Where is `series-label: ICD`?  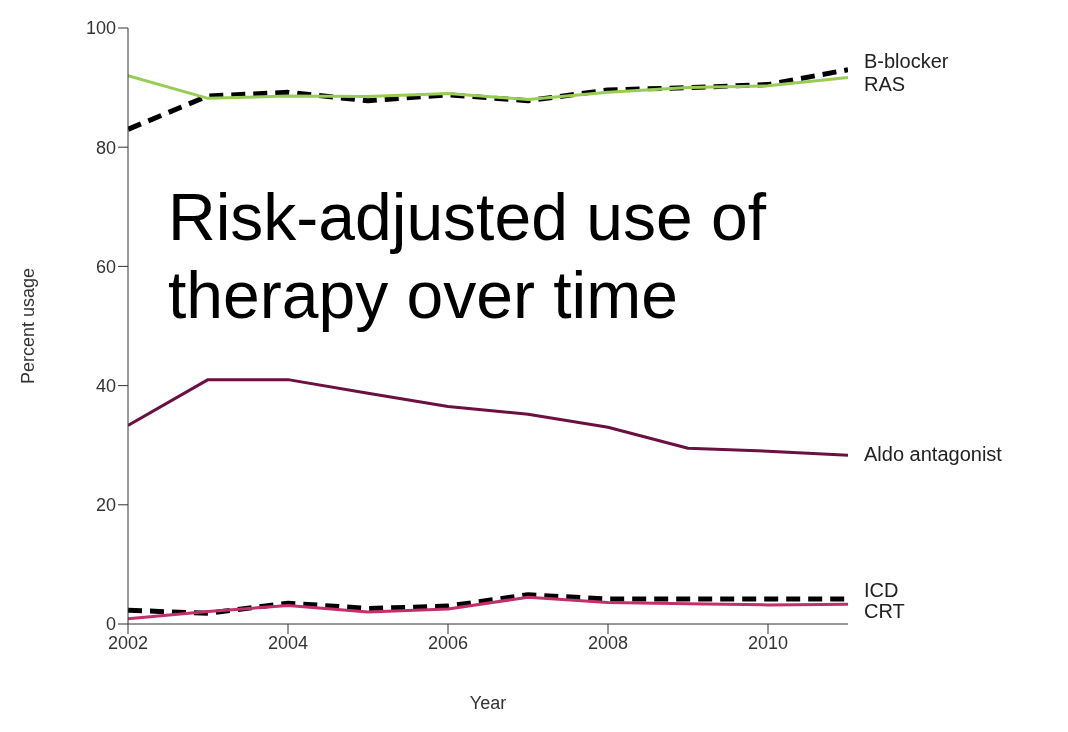
series-label: ICD is located at coordinates (881, 589).